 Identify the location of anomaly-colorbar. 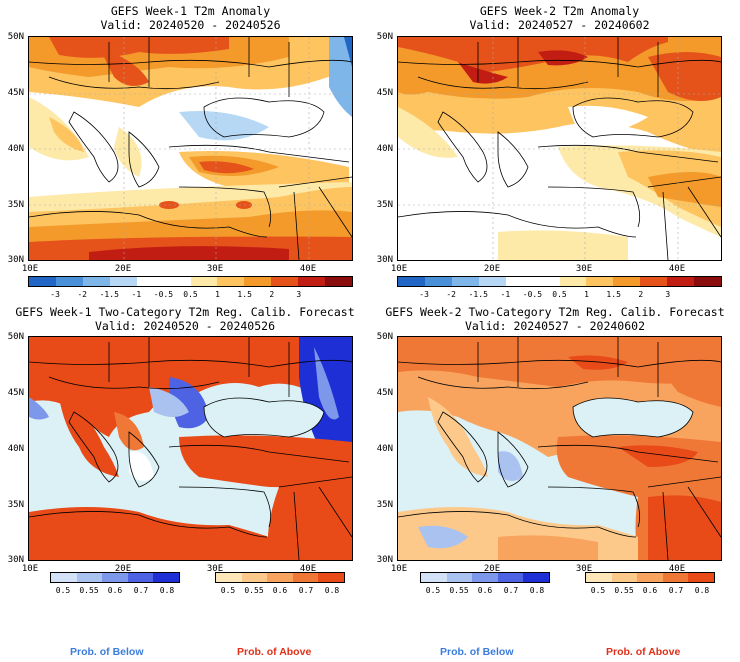
(190, 281).